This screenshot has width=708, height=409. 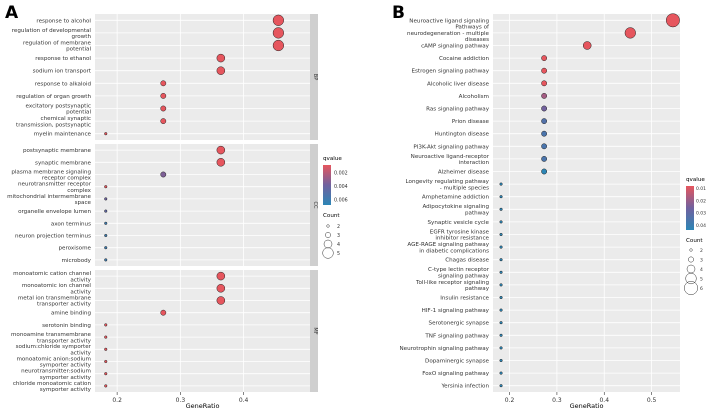 I want to click on facet-strip-label: MF, so click(x=315, y=330).